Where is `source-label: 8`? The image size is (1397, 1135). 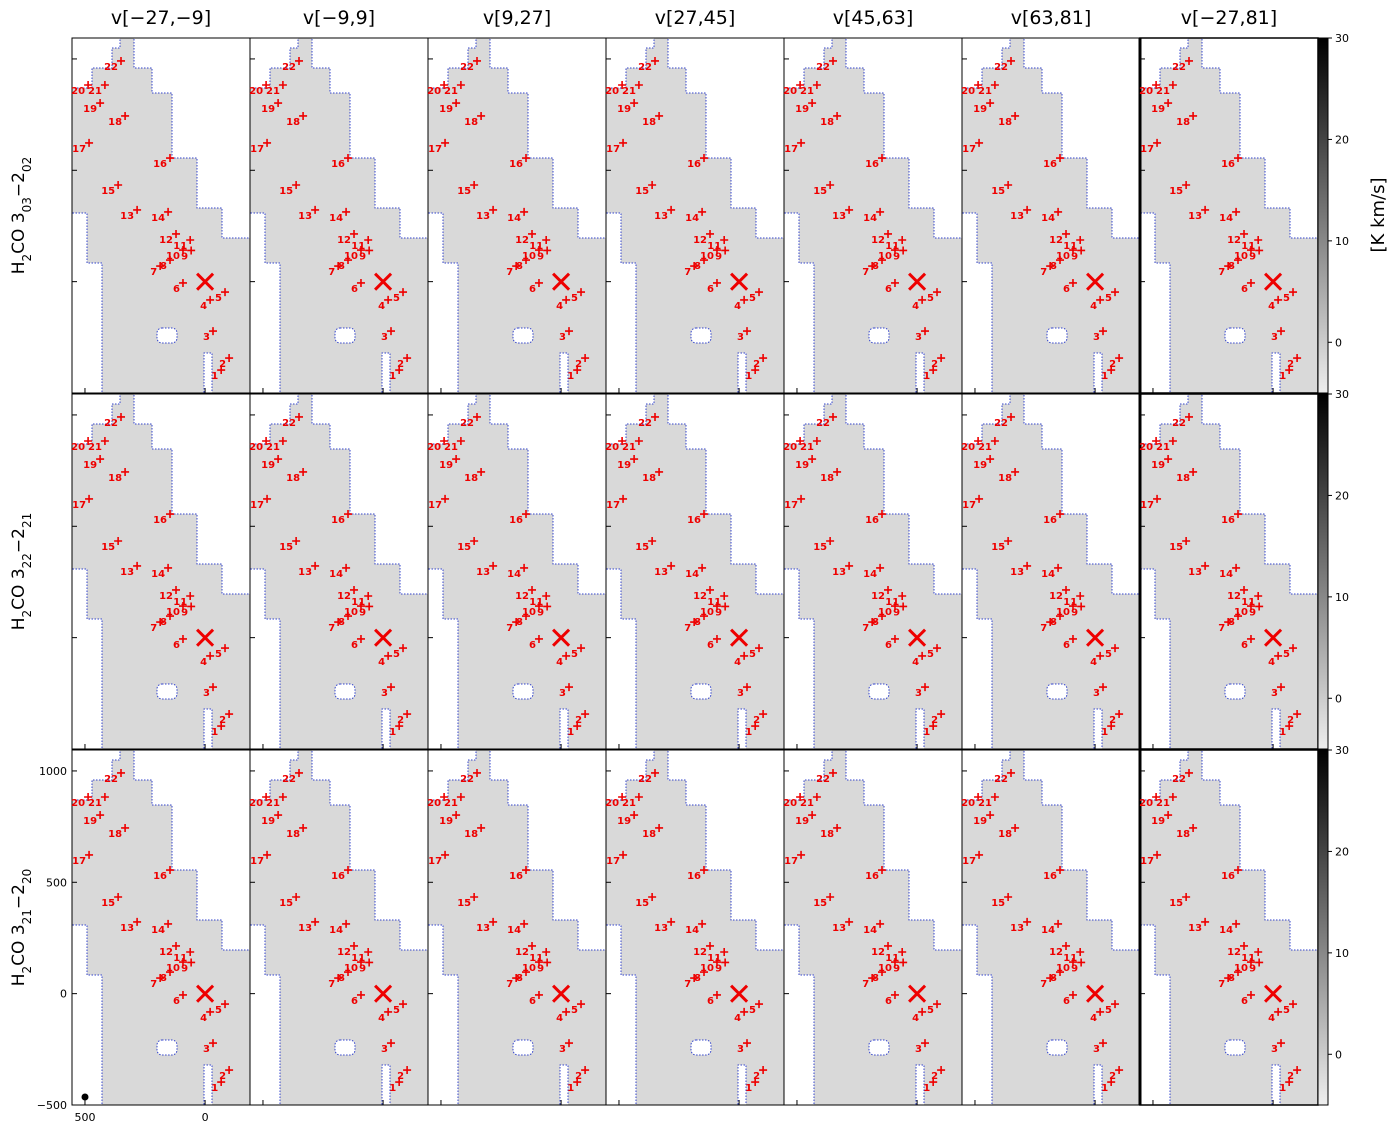 source-label: 8 is located at coordinates (1231, 622).